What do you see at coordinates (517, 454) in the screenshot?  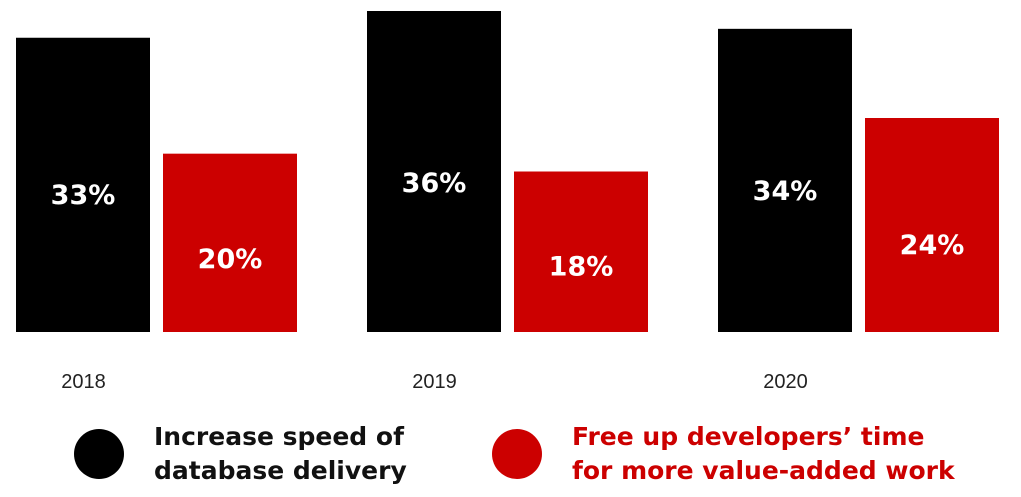 I see `legend-swatch-red` at bounding box center [517, 454].